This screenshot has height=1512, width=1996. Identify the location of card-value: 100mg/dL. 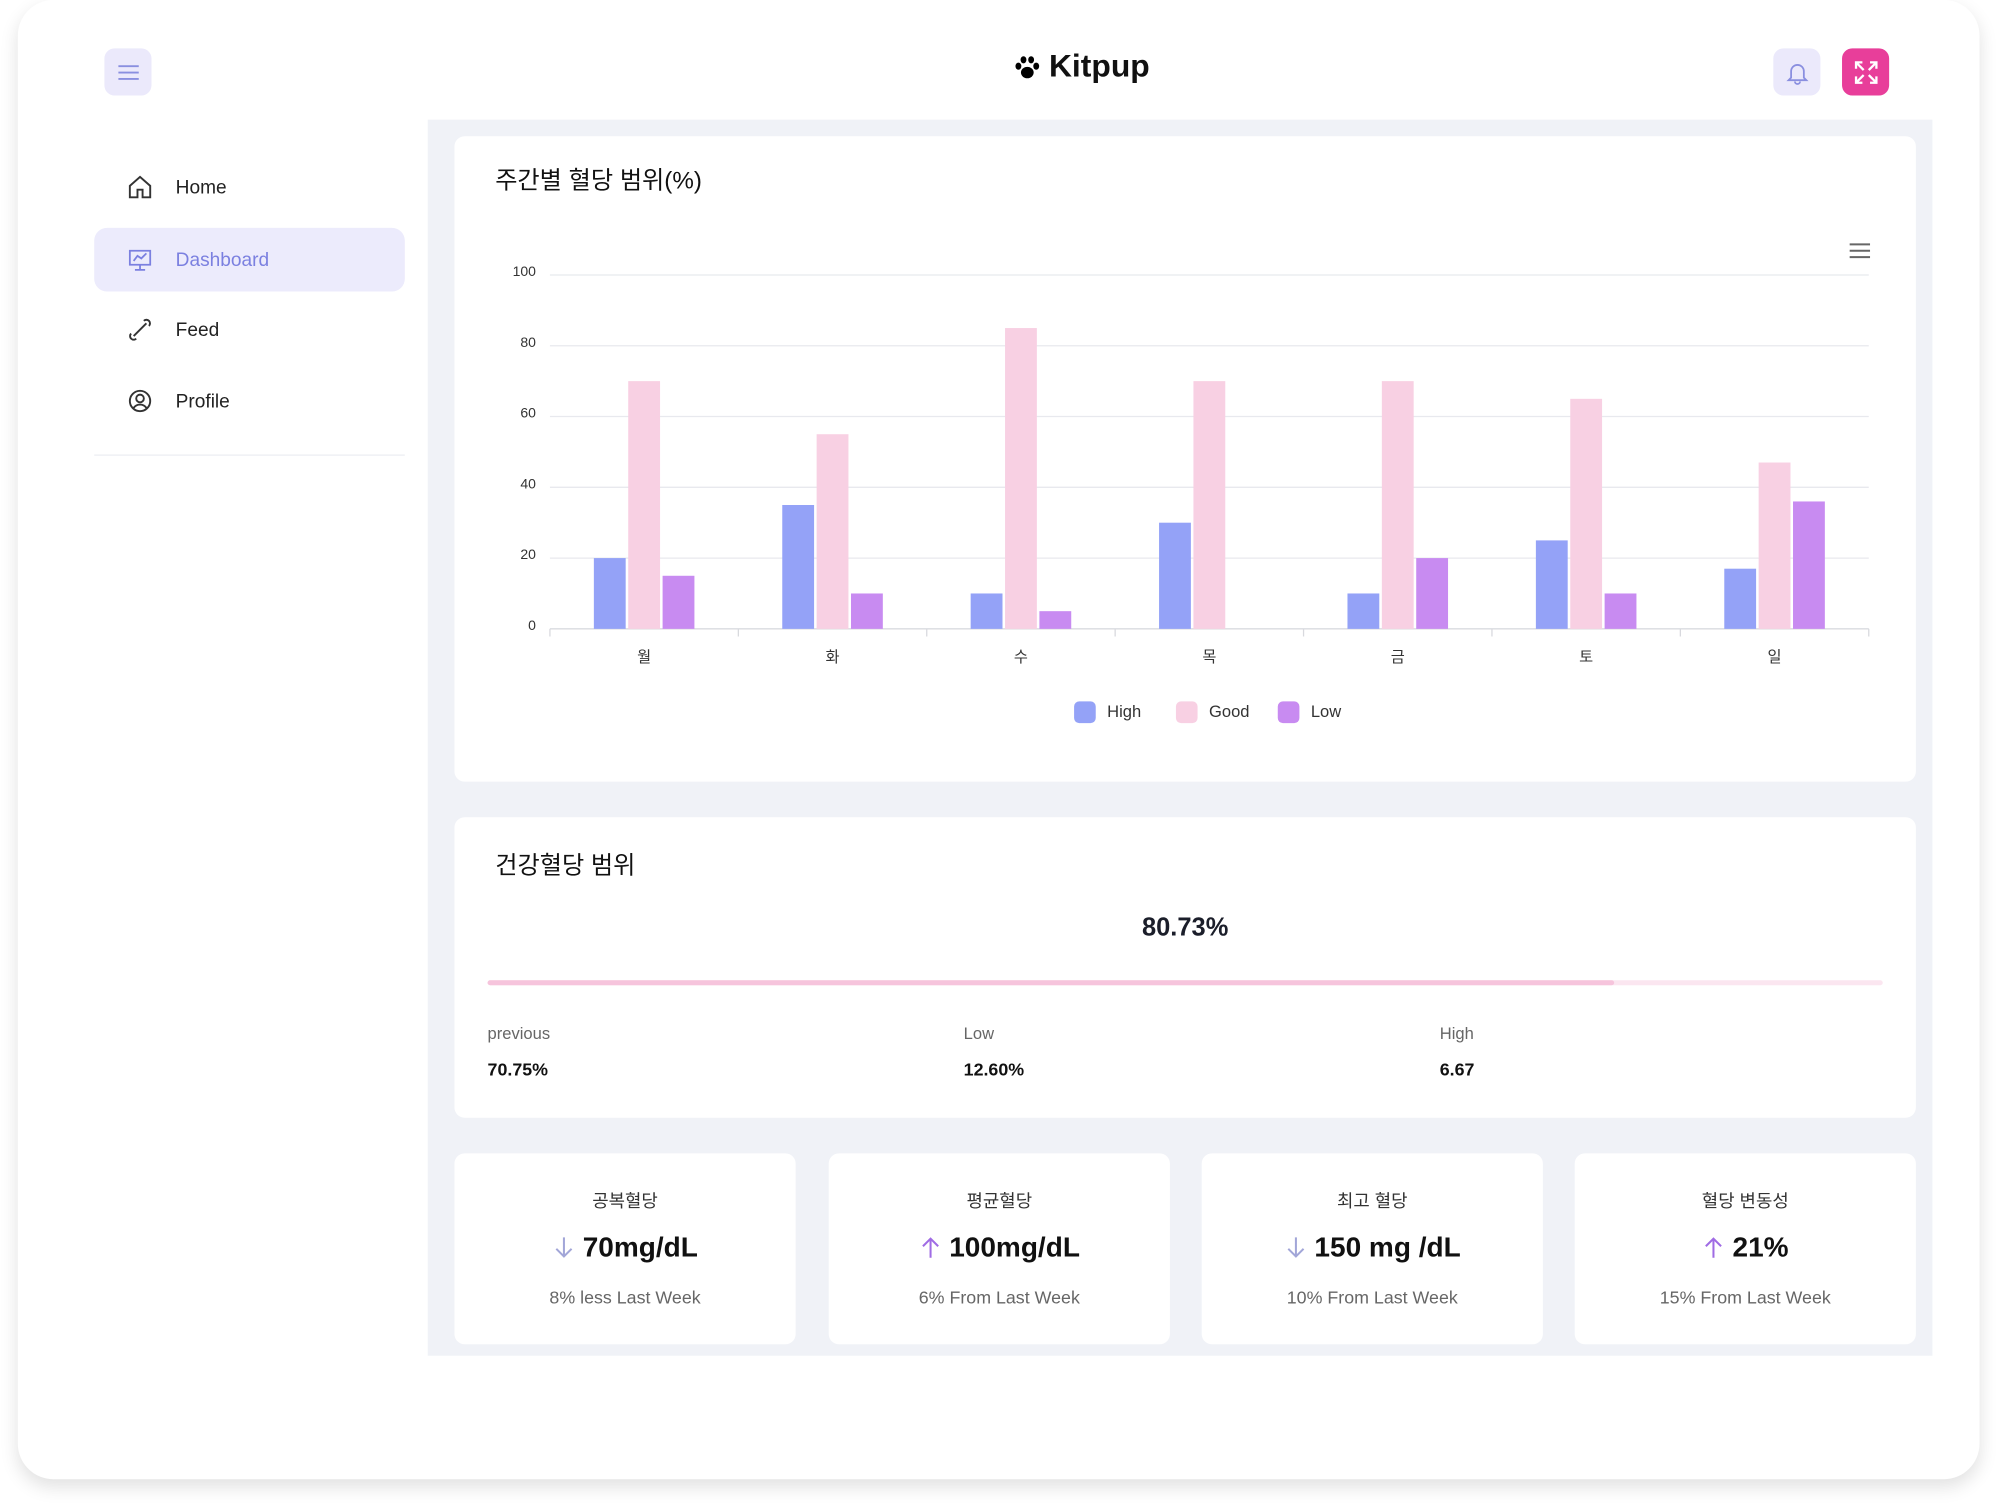
(1014, 1246).